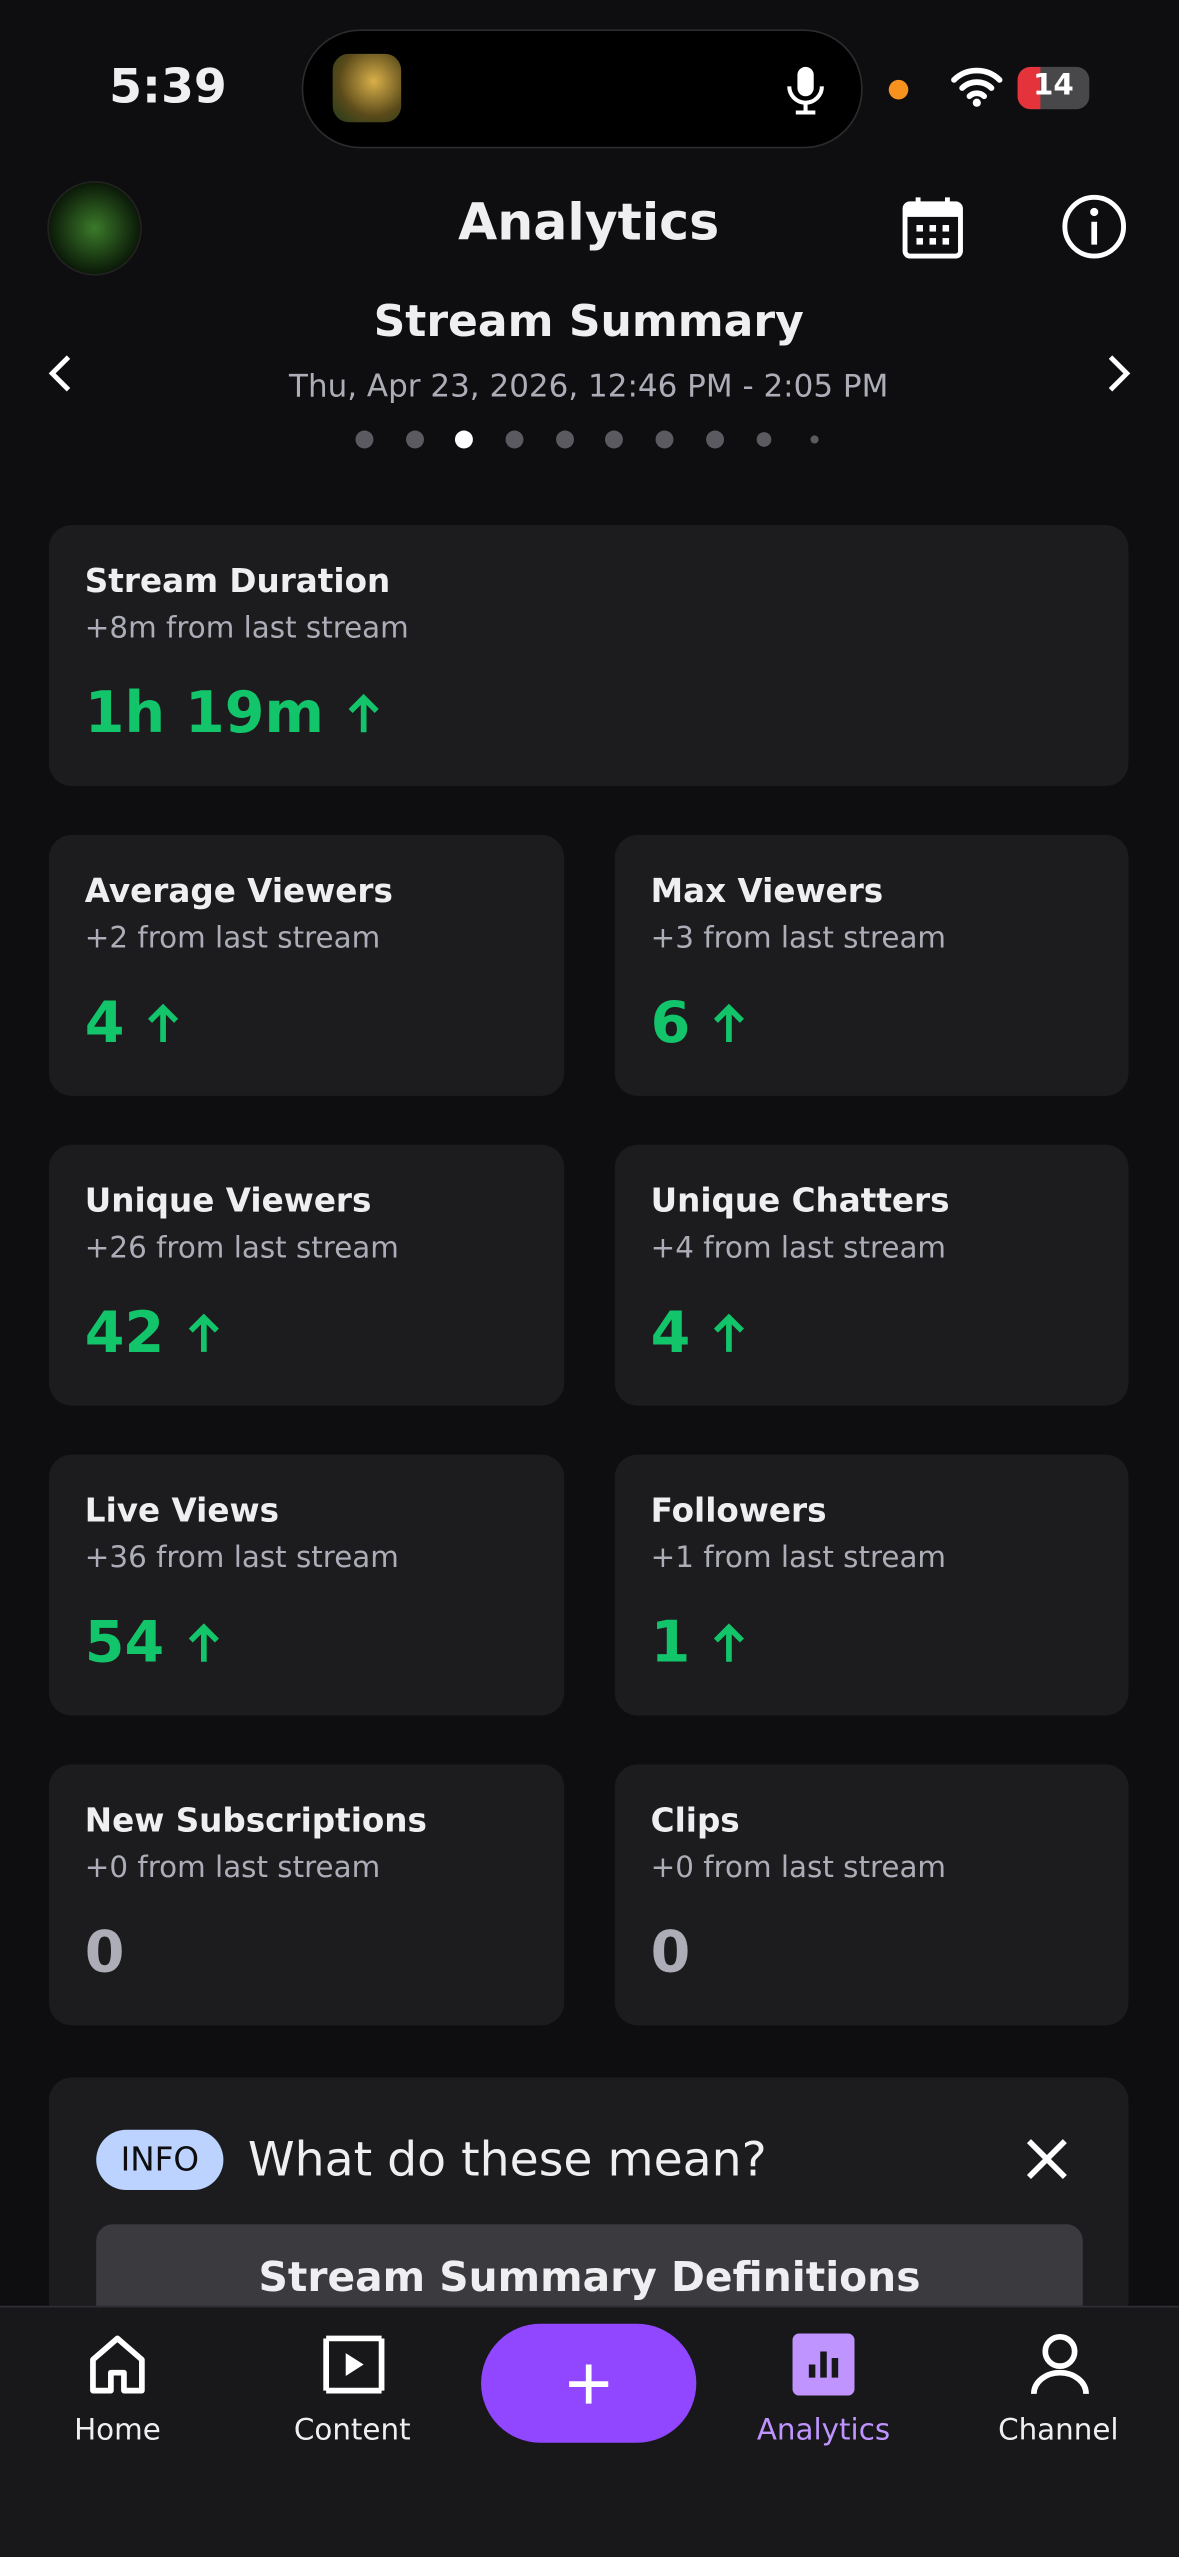 This screenshot has height=2557, width=1179. I want to click on stat-value: 42, so click(124, 1334).